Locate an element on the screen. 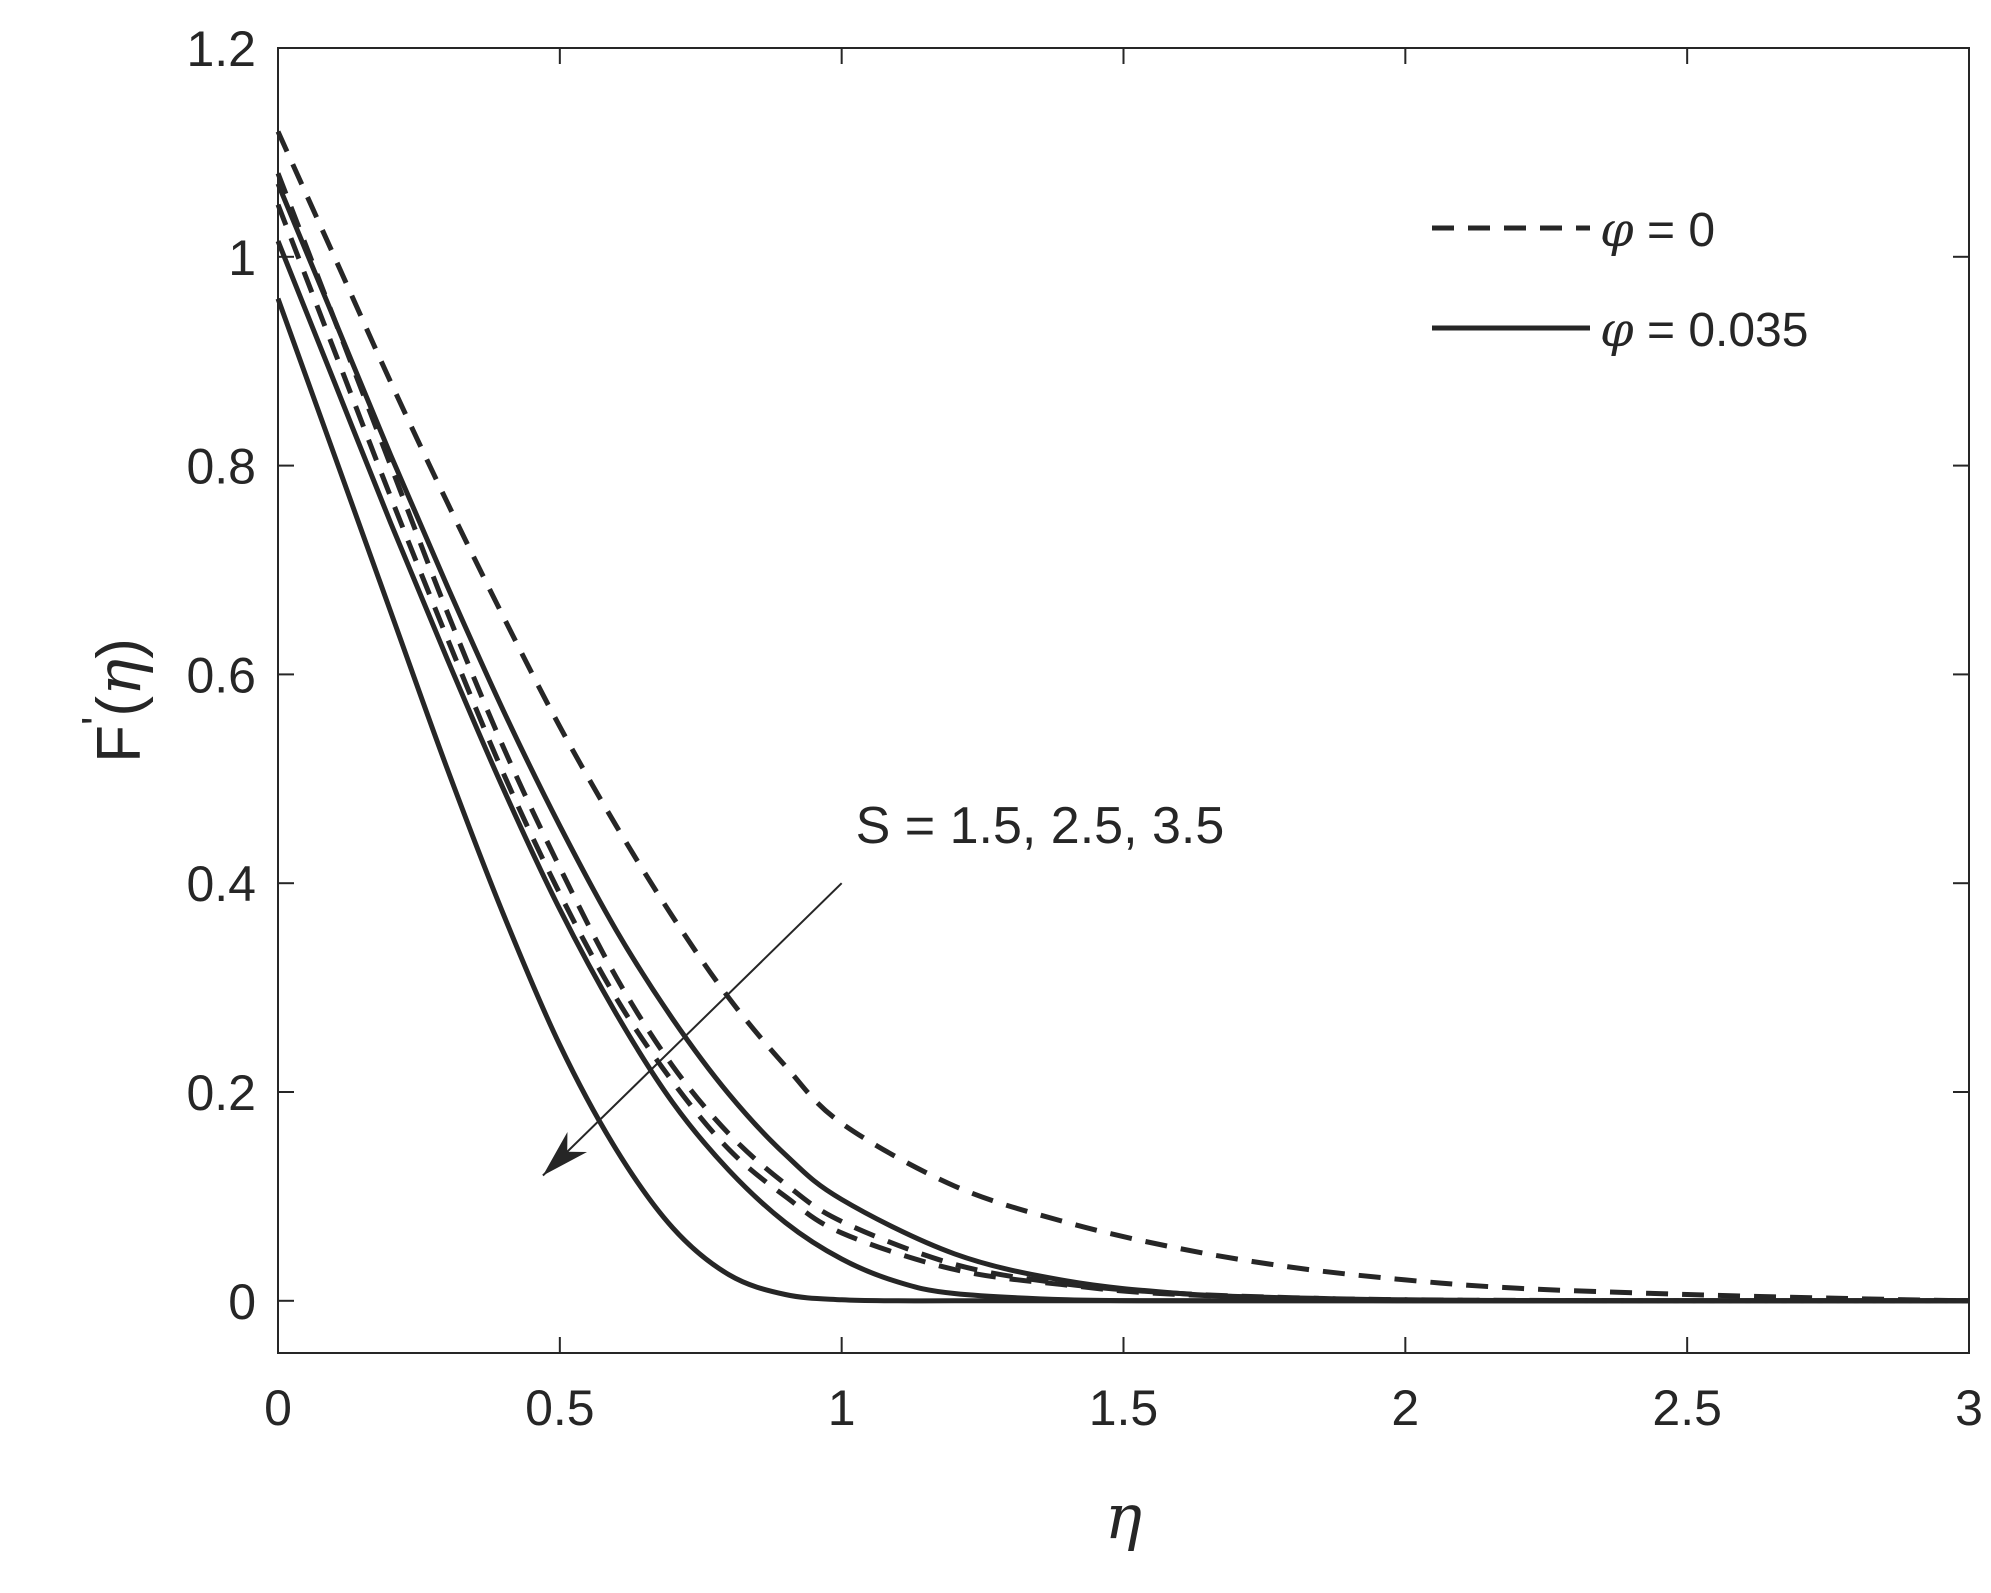 This screenshot has height=1593, width=1991. y-axis-label-text: F'(η) is located at coordinates (114, 700).